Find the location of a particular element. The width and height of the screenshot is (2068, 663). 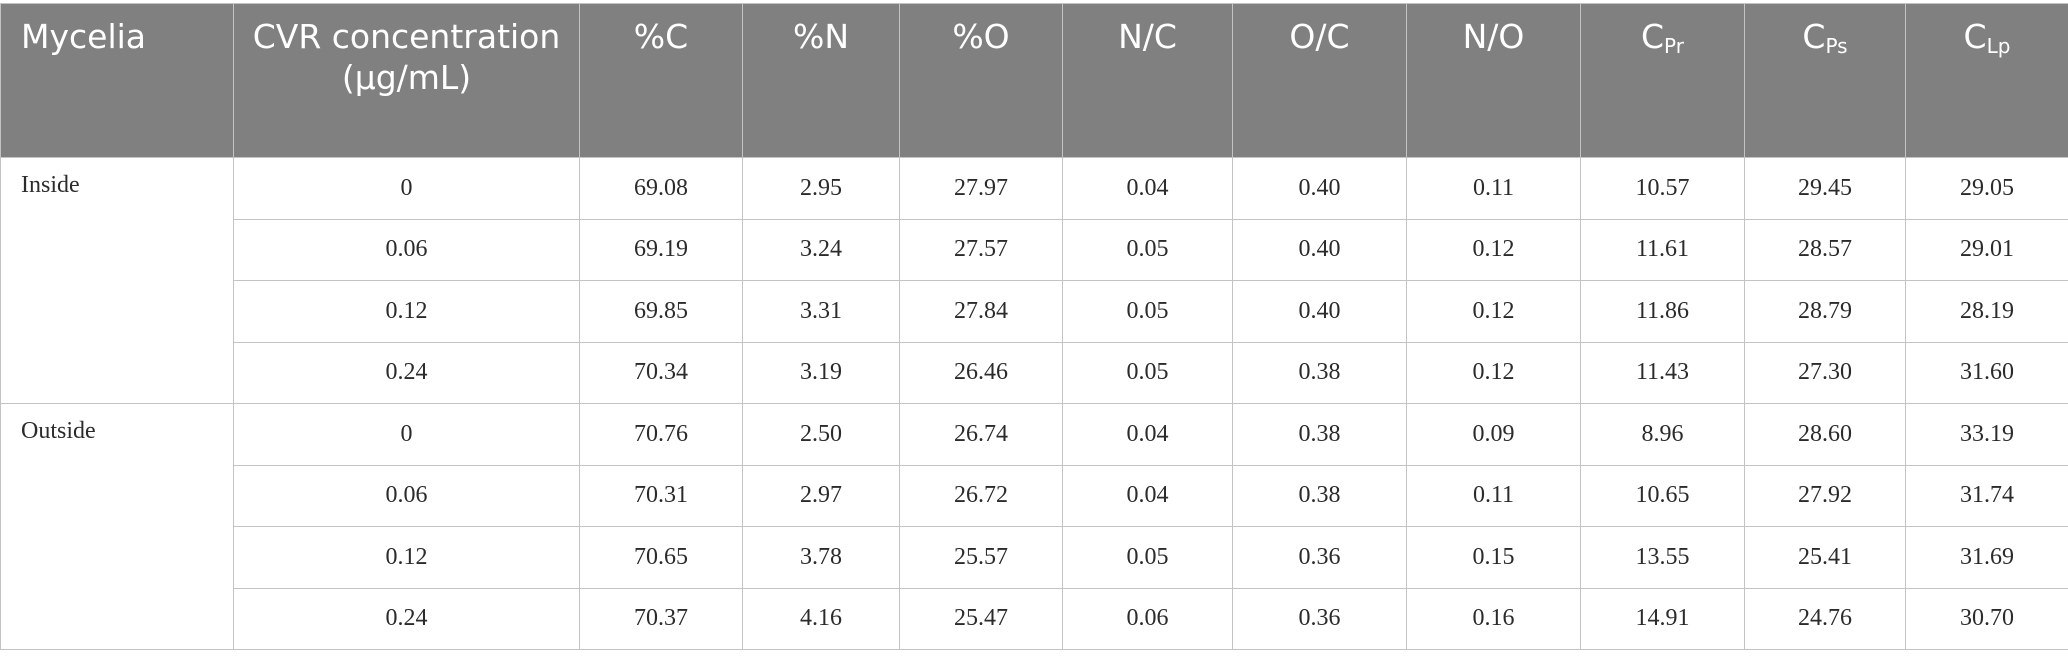

table-cell: 10.65 is located at coordinates (1662, 495).